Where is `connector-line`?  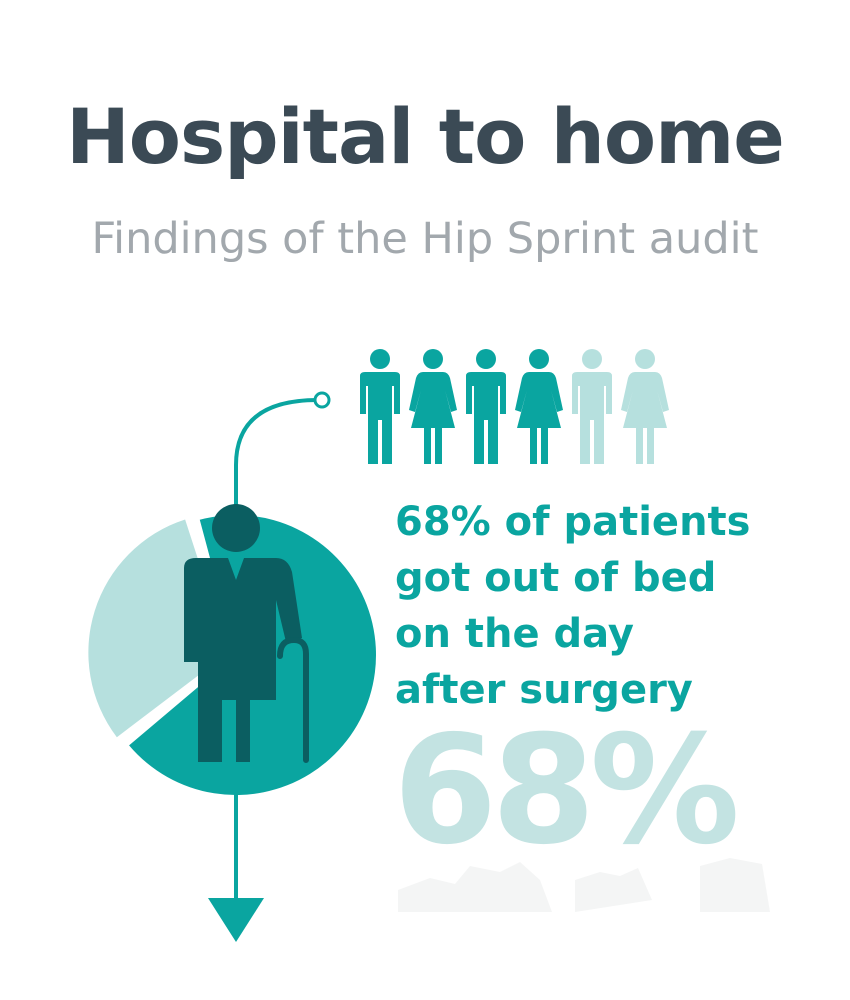
connector-line is located at coordinates (276, 464).